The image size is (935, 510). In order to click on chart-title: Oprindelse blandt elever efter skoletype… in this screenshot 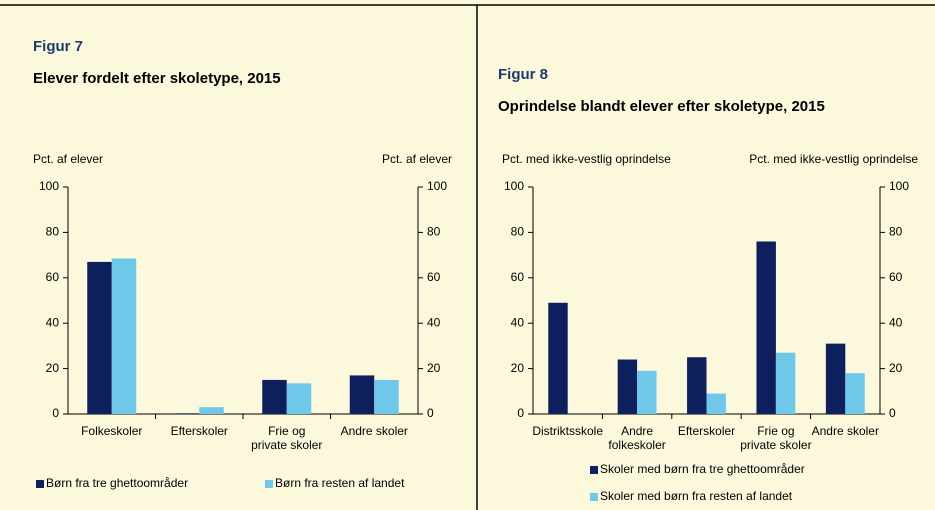, I will do `click(661, 106)`.